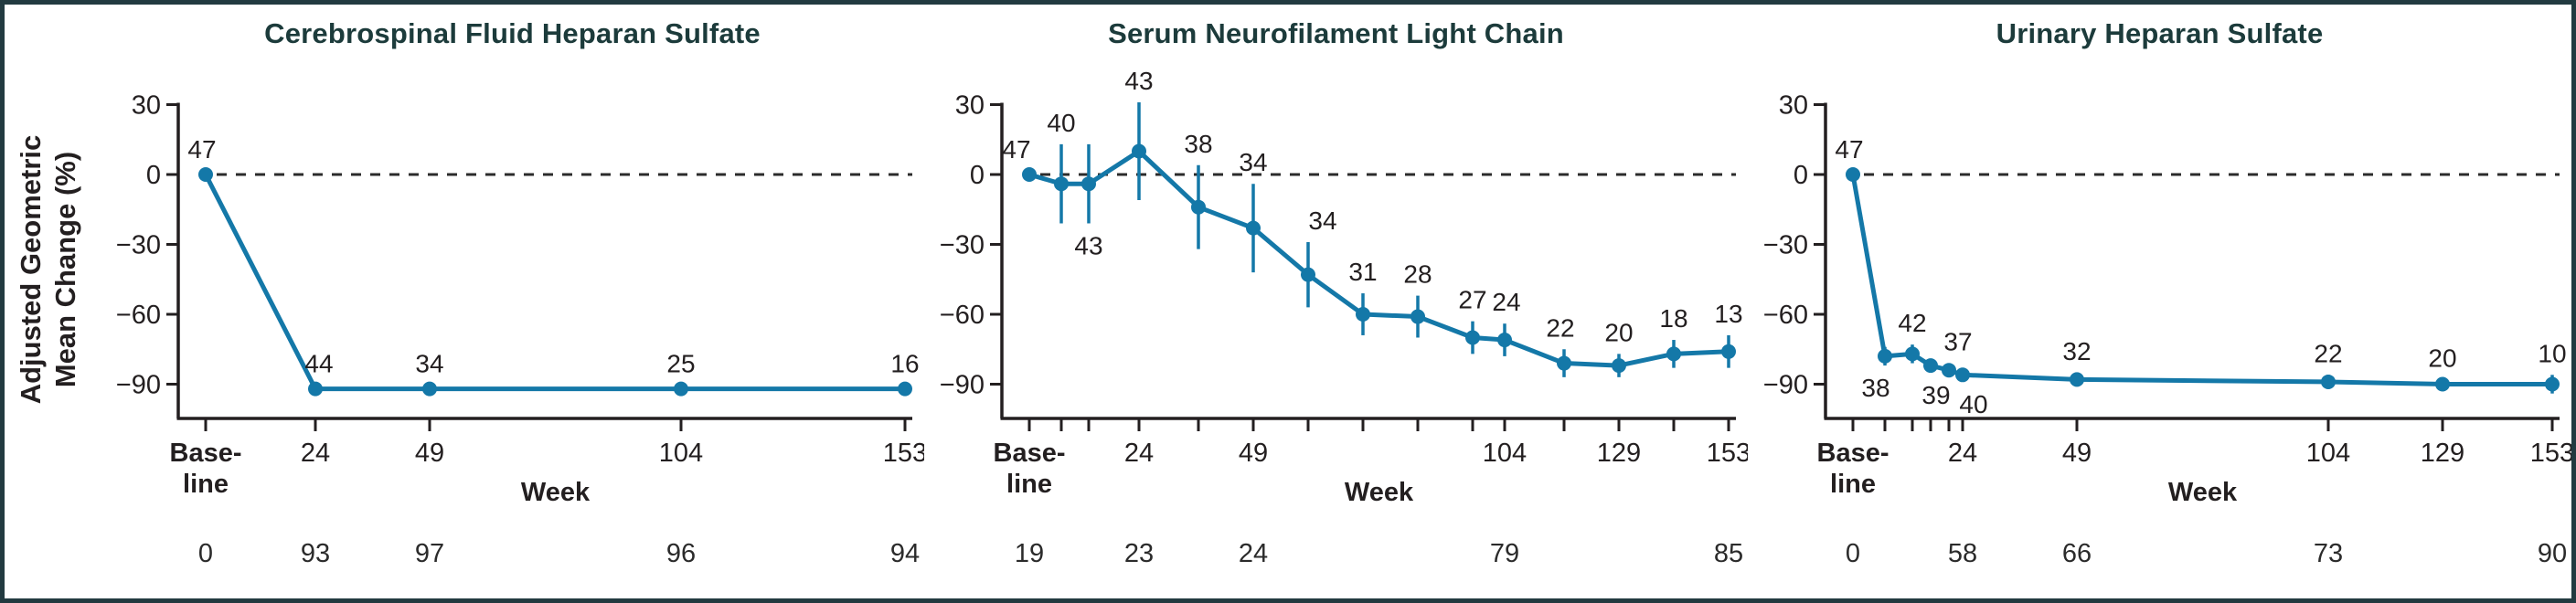 This screenshot has height=603, width=2576. Describe the element at coordinates (2076, 351) in the screenshot. I see `sample-size-label: 32` at that location.